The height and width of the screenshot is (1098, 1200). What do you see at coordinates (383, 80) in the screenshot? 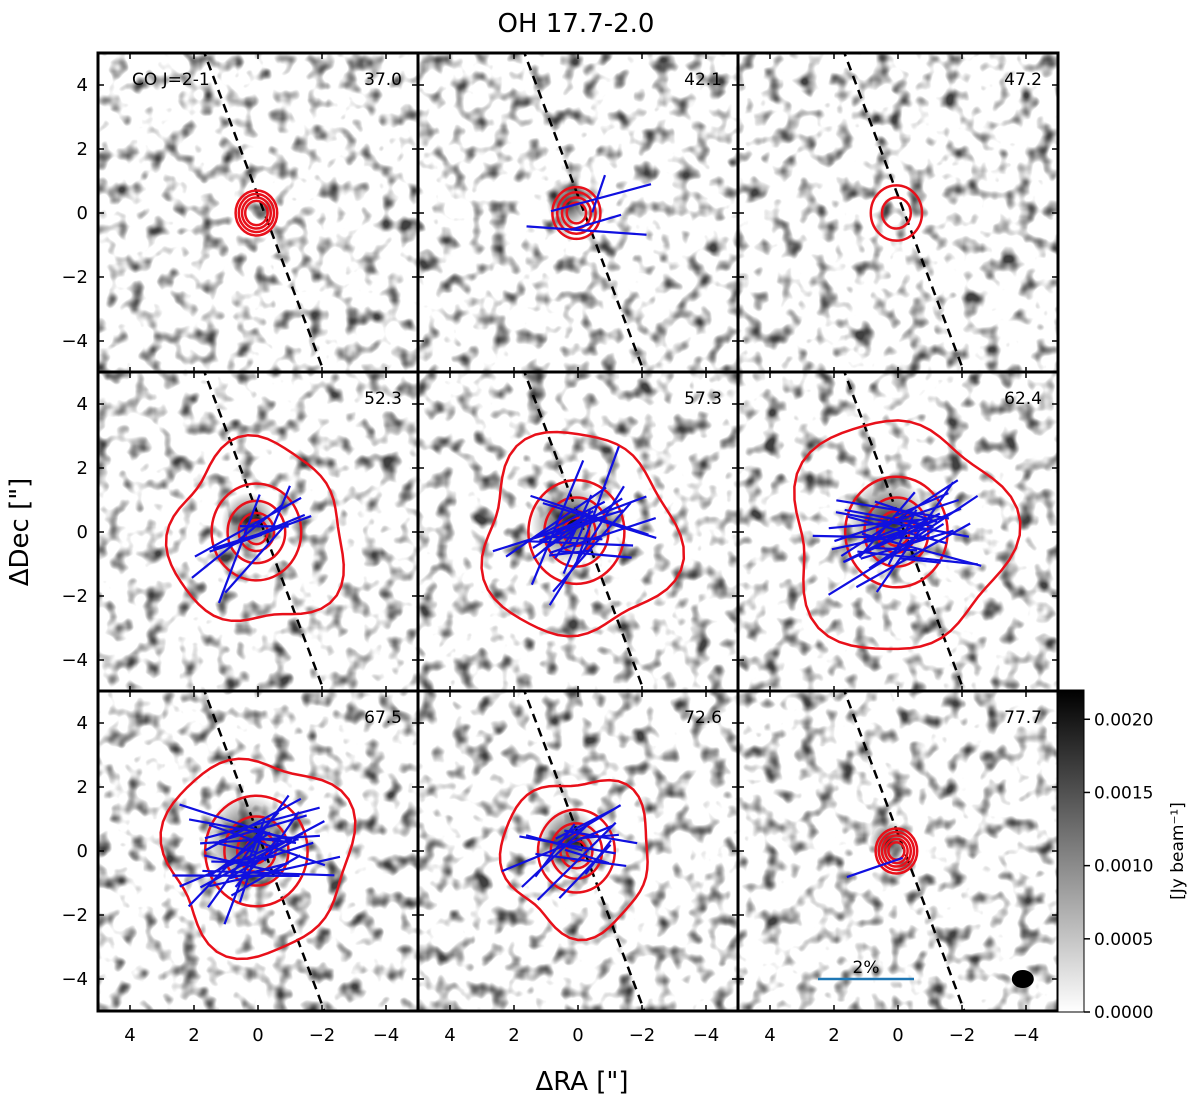
I see `velocity-label: 37.0` at bounding box center [383, 80].